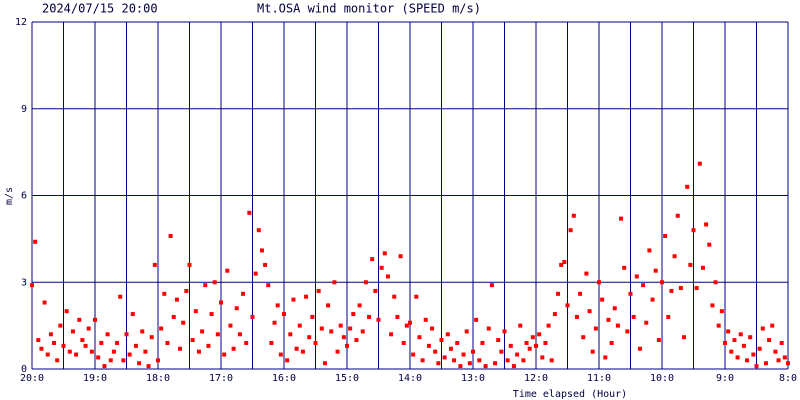 Image resolution: width=800 pixels, height=400 pixels. Describe the element at coordinates (158, 378) in the screenshot. I see `x-tick-label: 18:0` at that location.